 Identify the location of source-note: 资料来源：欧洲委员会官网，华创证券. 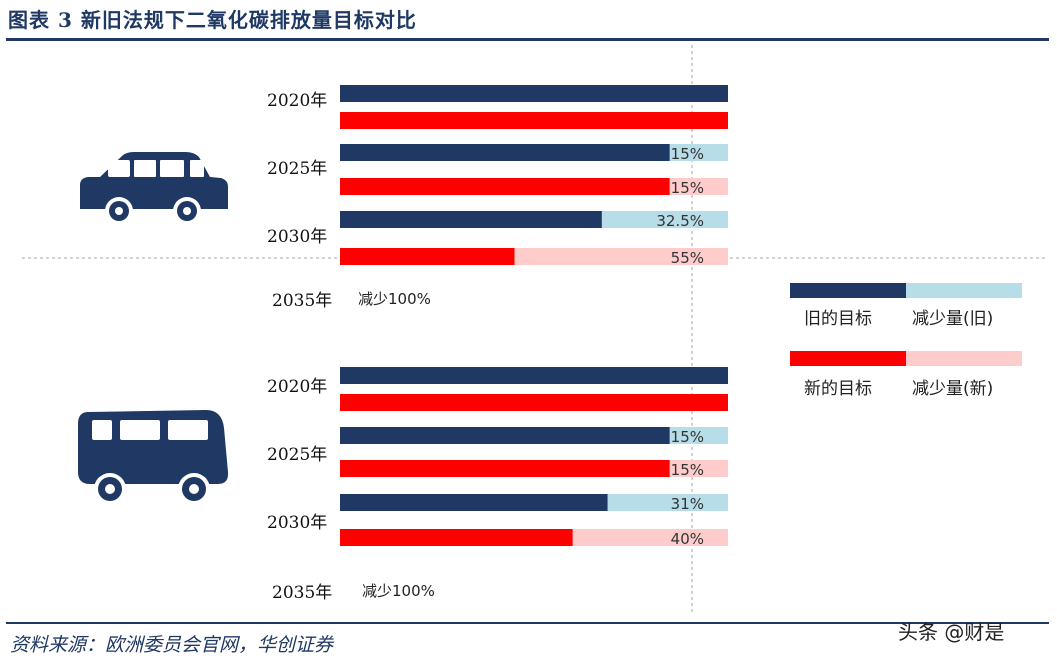
(172, 645).